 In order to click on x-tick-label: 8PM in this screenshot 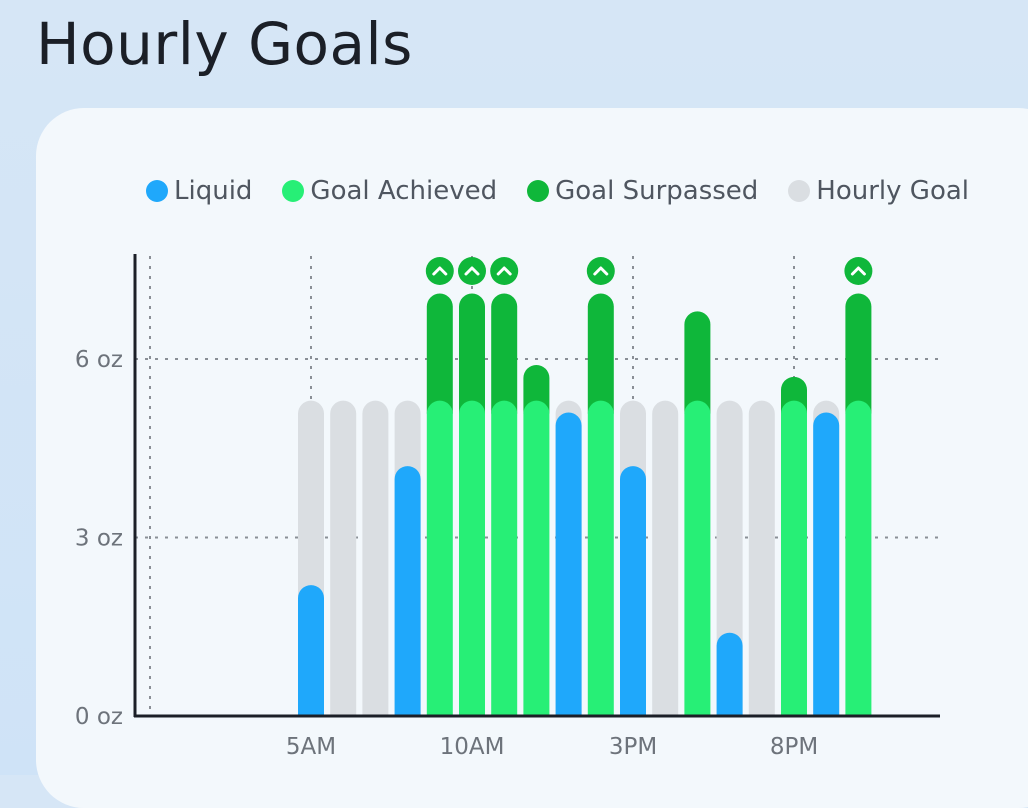, I will do `click(794, 747)`.